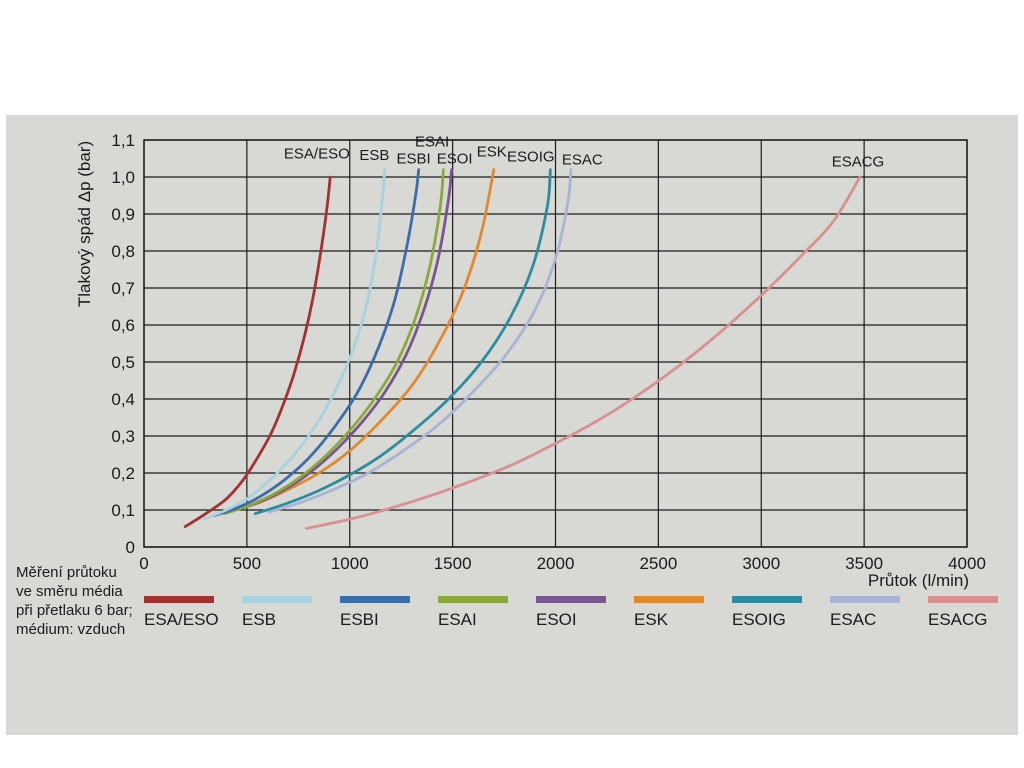  I want to click on legend-item-esbi: ESBI, so click(389, 613).